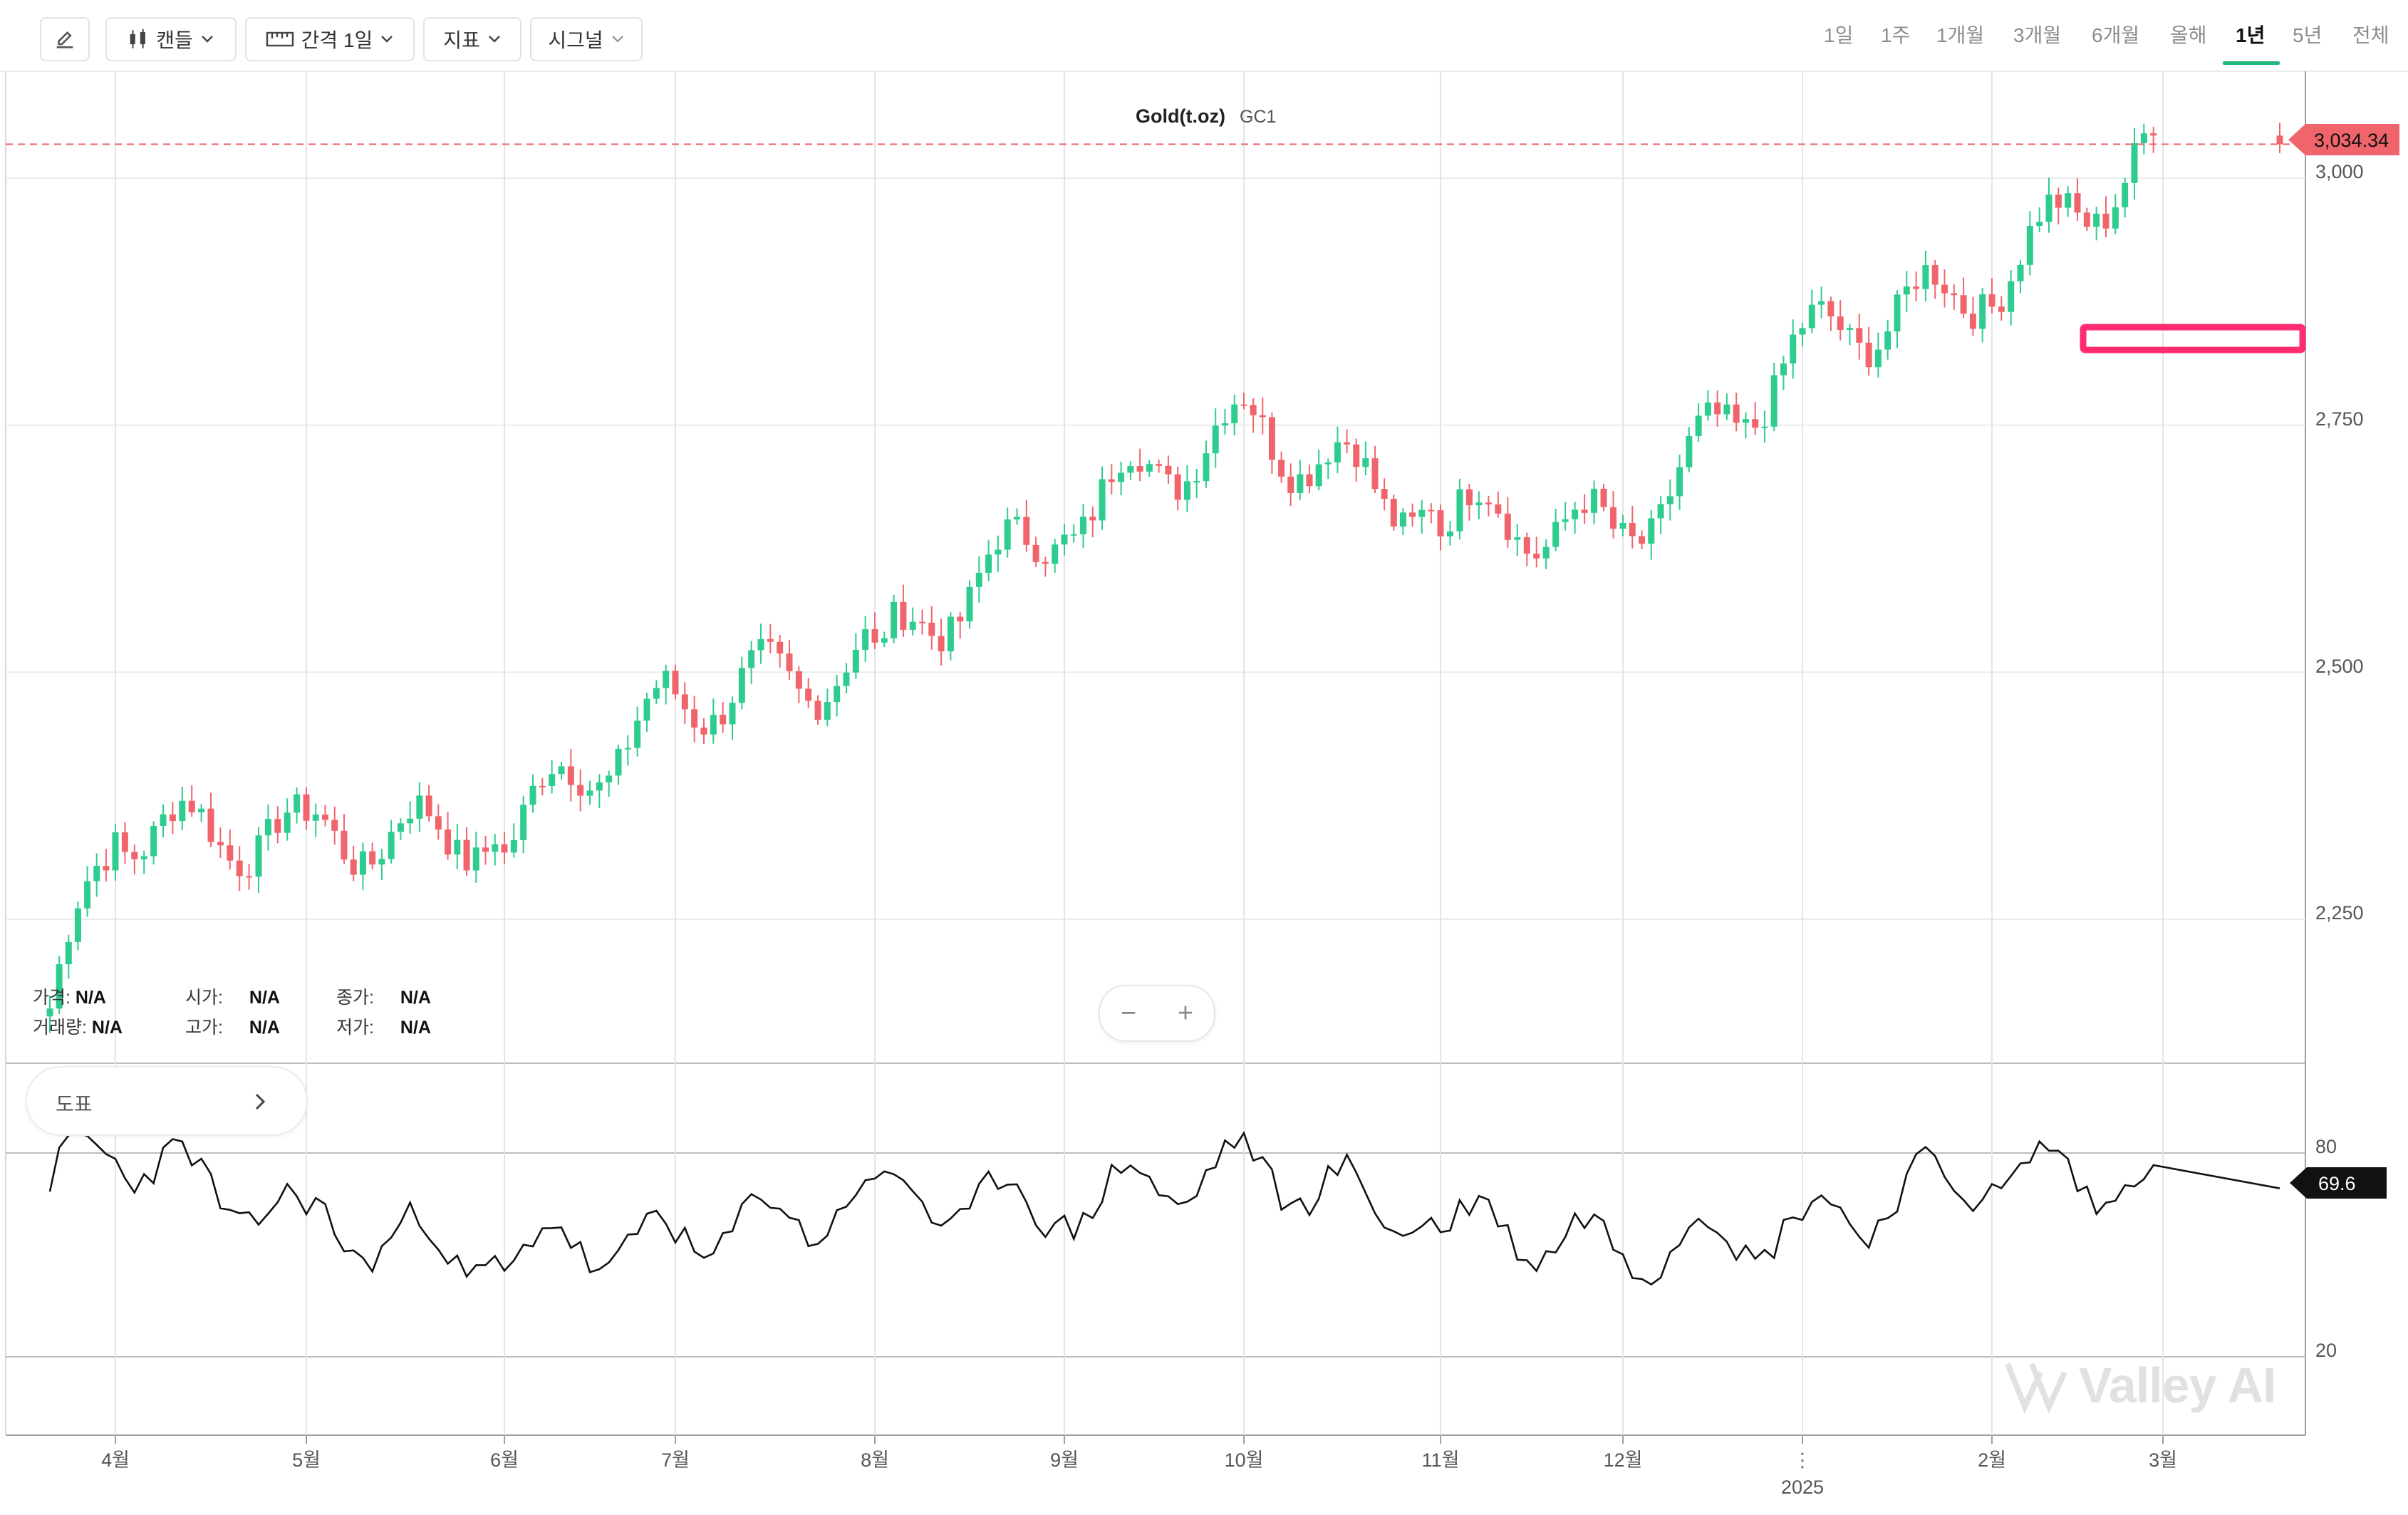 The width and height of the screenshot is (2408, 1515). What do you see at coordinates (1839, 35) in the screenshot?
I see `range-1d-tab: 1일` at bounding box center [1839, 35].